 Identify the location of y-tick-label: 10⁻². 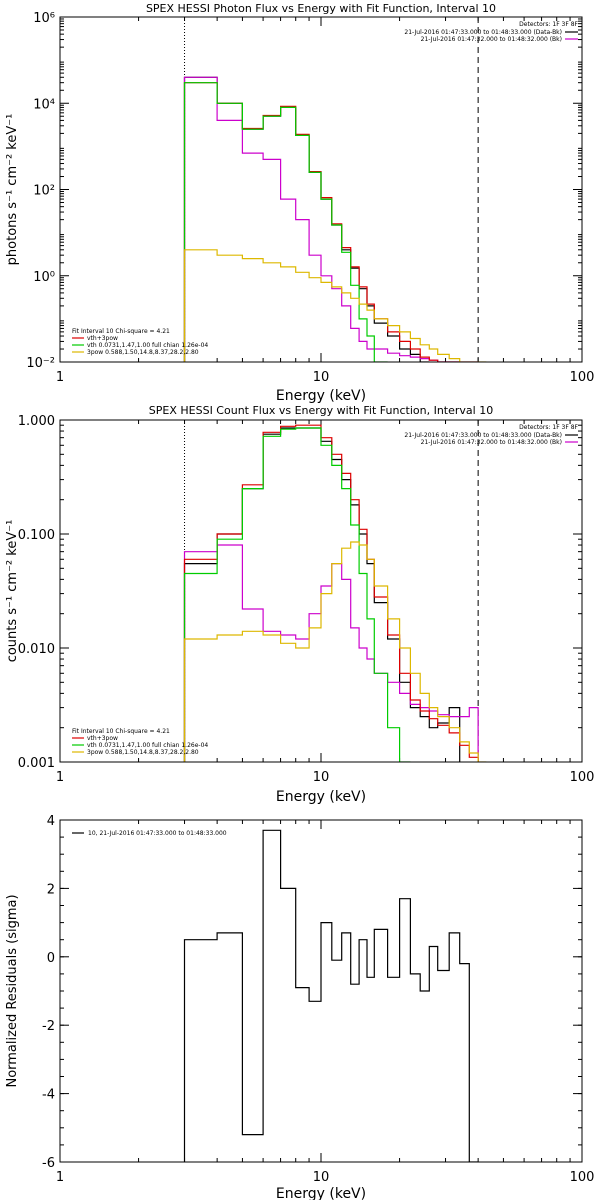
(40, 363).